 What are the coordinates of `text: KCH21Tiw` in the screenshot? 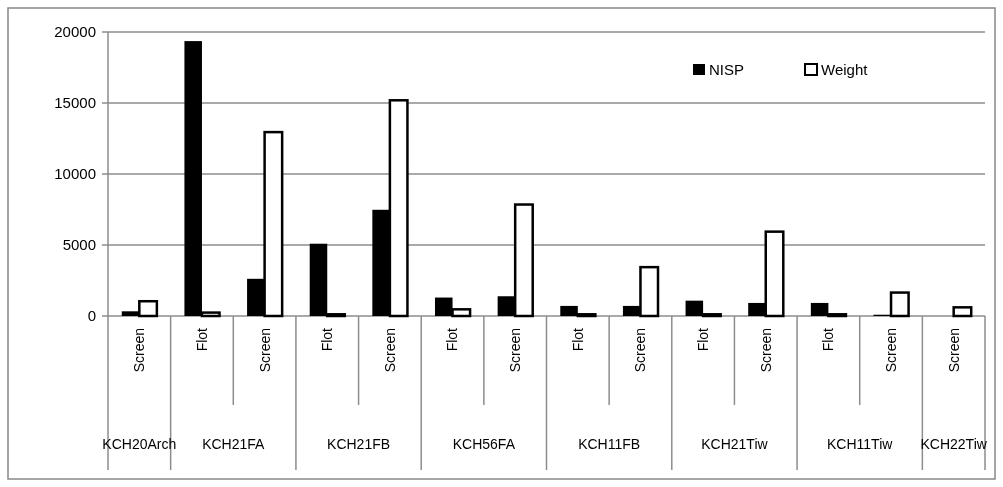 It's located at (735, 443).